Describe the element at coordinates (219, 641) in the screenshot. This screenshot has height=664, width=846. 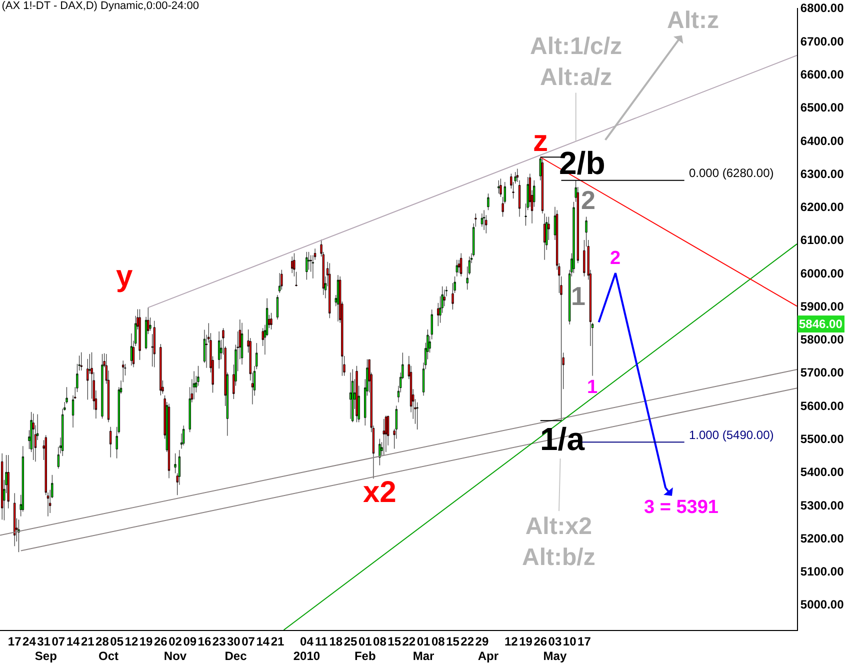
I see `x-tick-label: 23` at that location.